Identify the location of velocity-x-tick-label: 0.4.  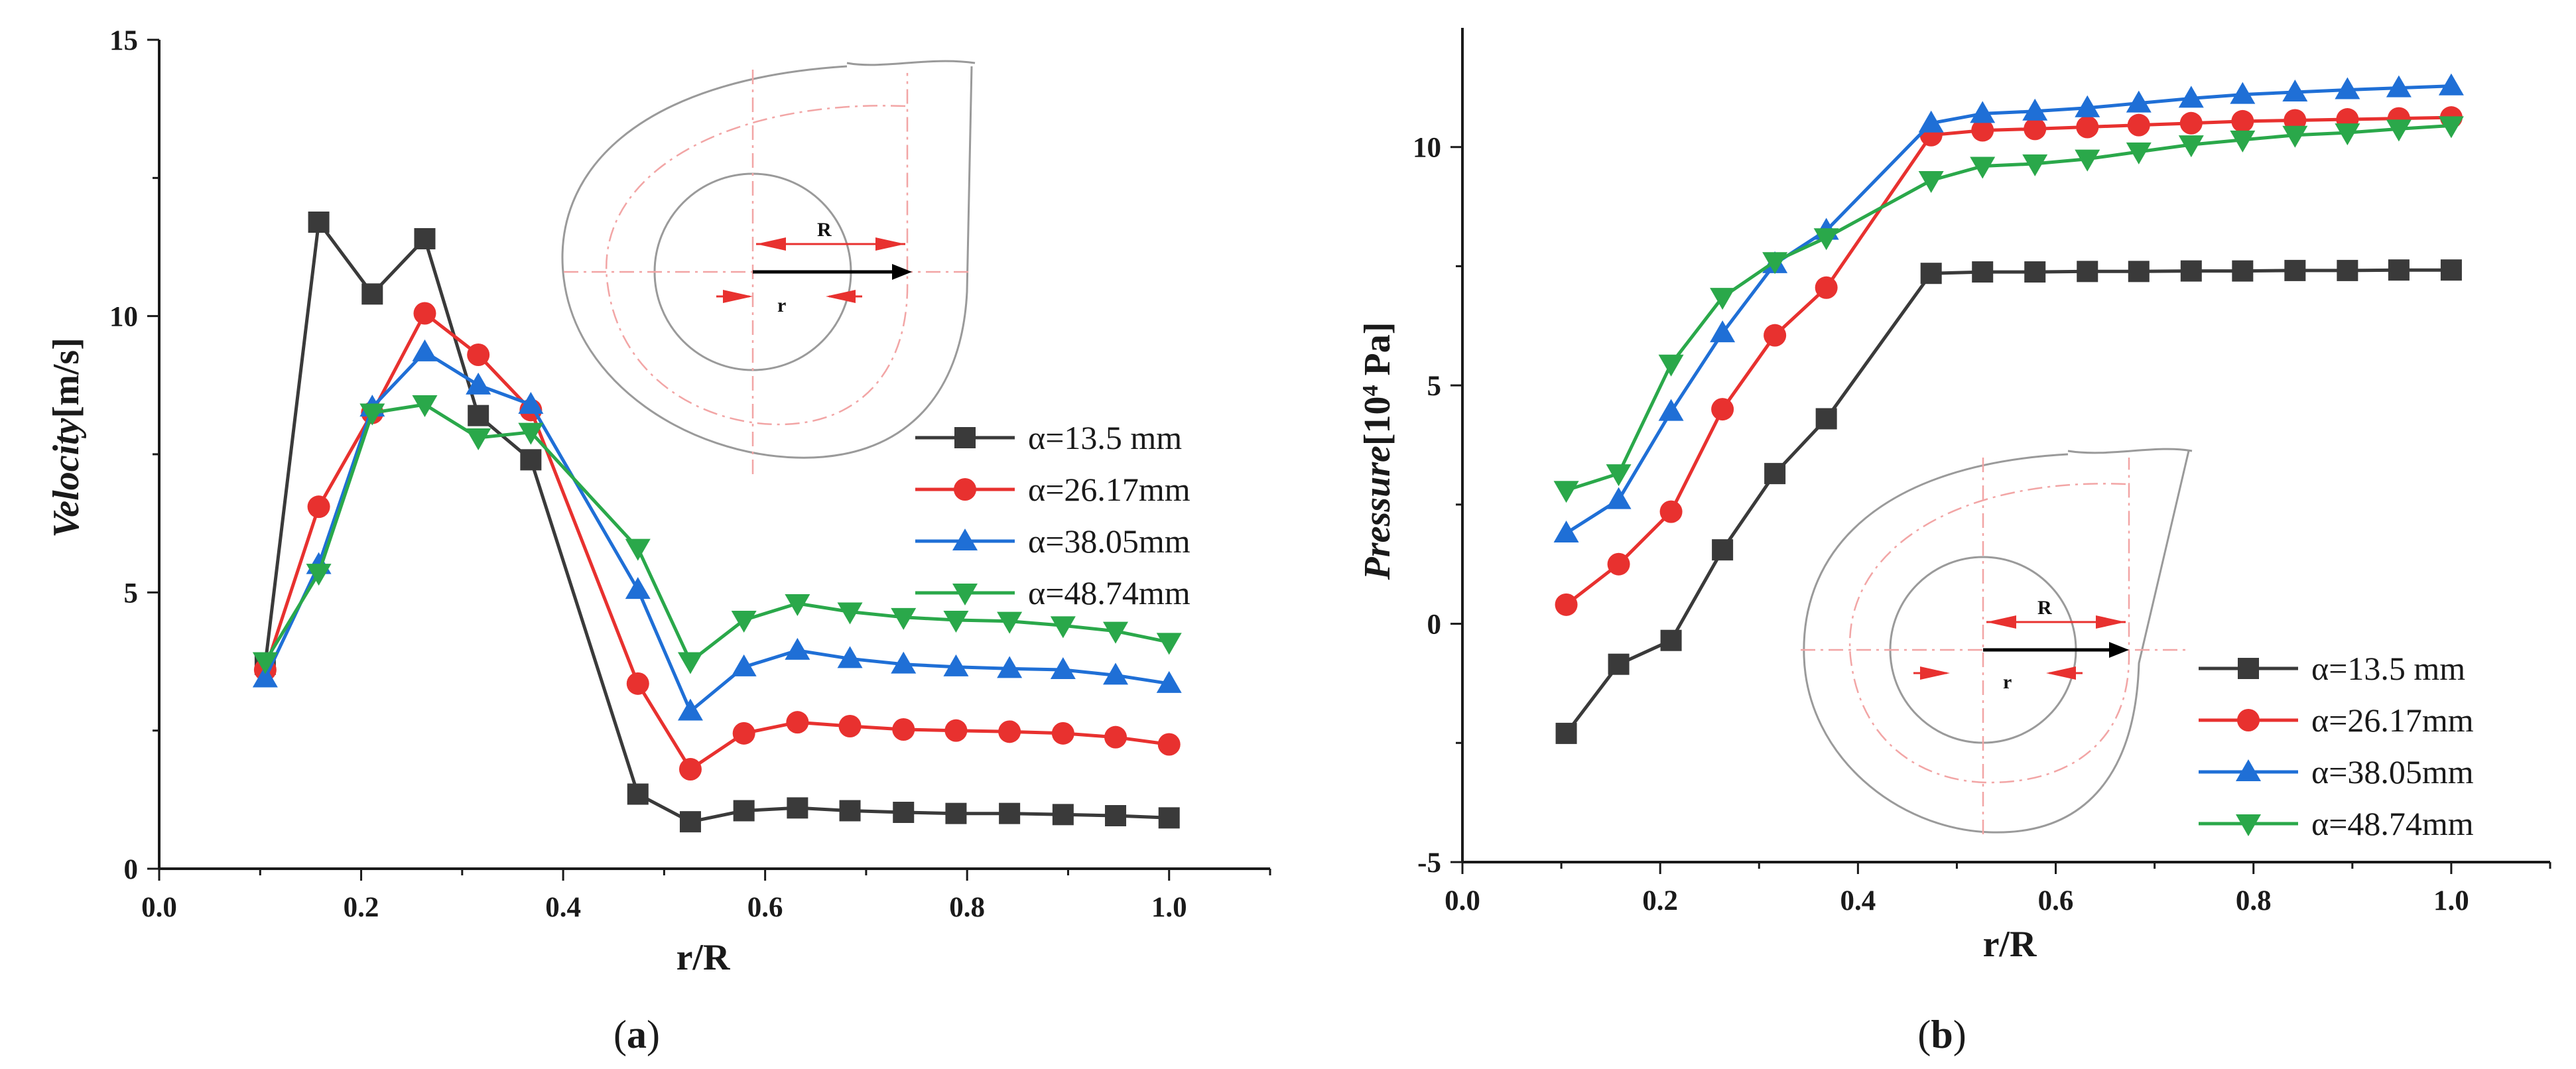
(563, 907).